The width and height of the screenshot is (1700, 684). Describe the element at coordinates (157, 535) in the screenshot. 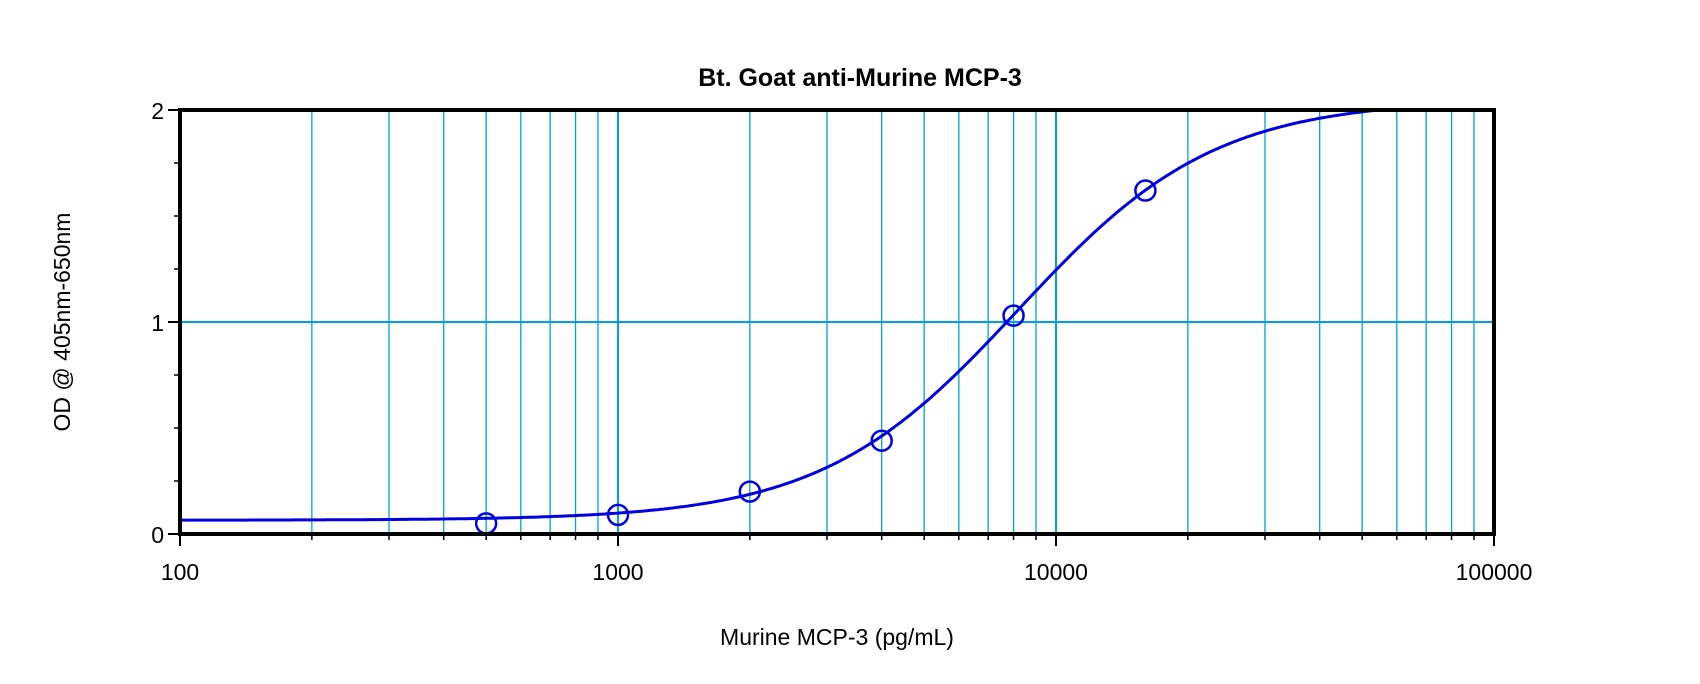

I see `y-tick-label: 0` at that location.